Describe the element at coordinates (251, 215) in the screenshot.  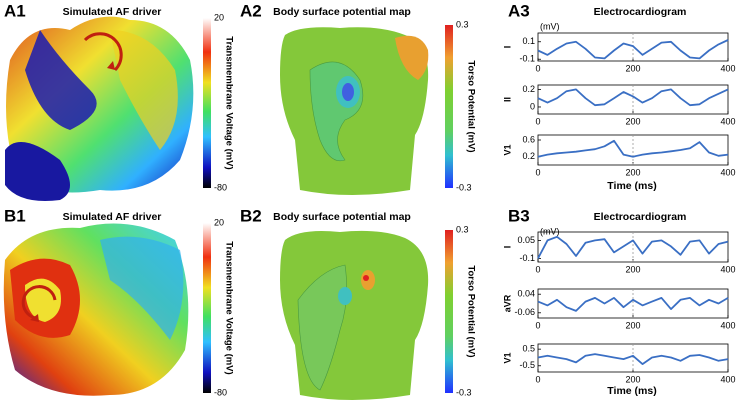
I see `panel-label: B2` at that location.